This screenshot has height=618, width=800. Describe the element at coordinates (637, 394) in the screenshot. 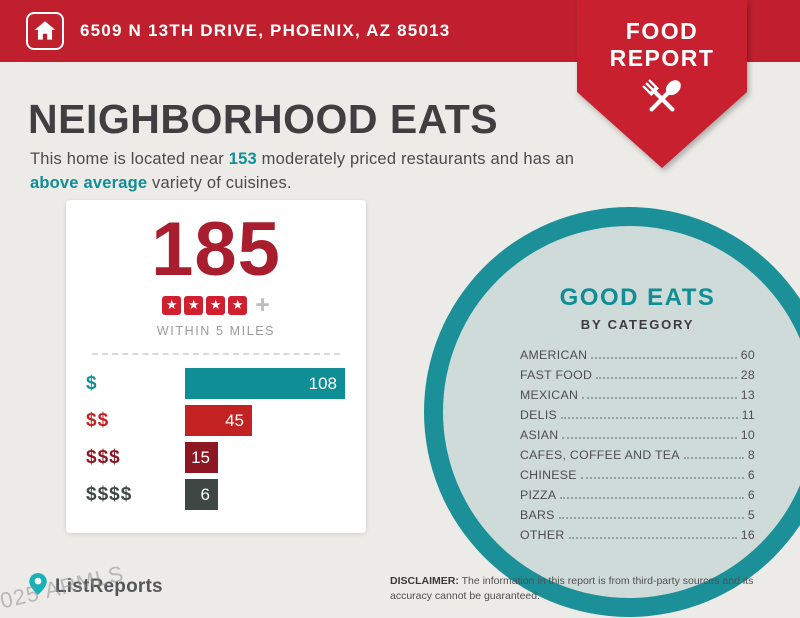

I see `category-row: MEXICAN 13` at that location.